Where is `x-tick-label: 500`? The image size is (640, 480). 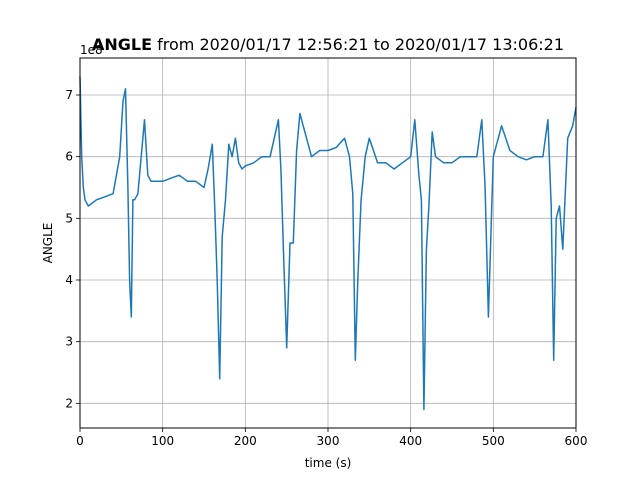 x-tick-label: 500 is located at coordinates (493, 441).